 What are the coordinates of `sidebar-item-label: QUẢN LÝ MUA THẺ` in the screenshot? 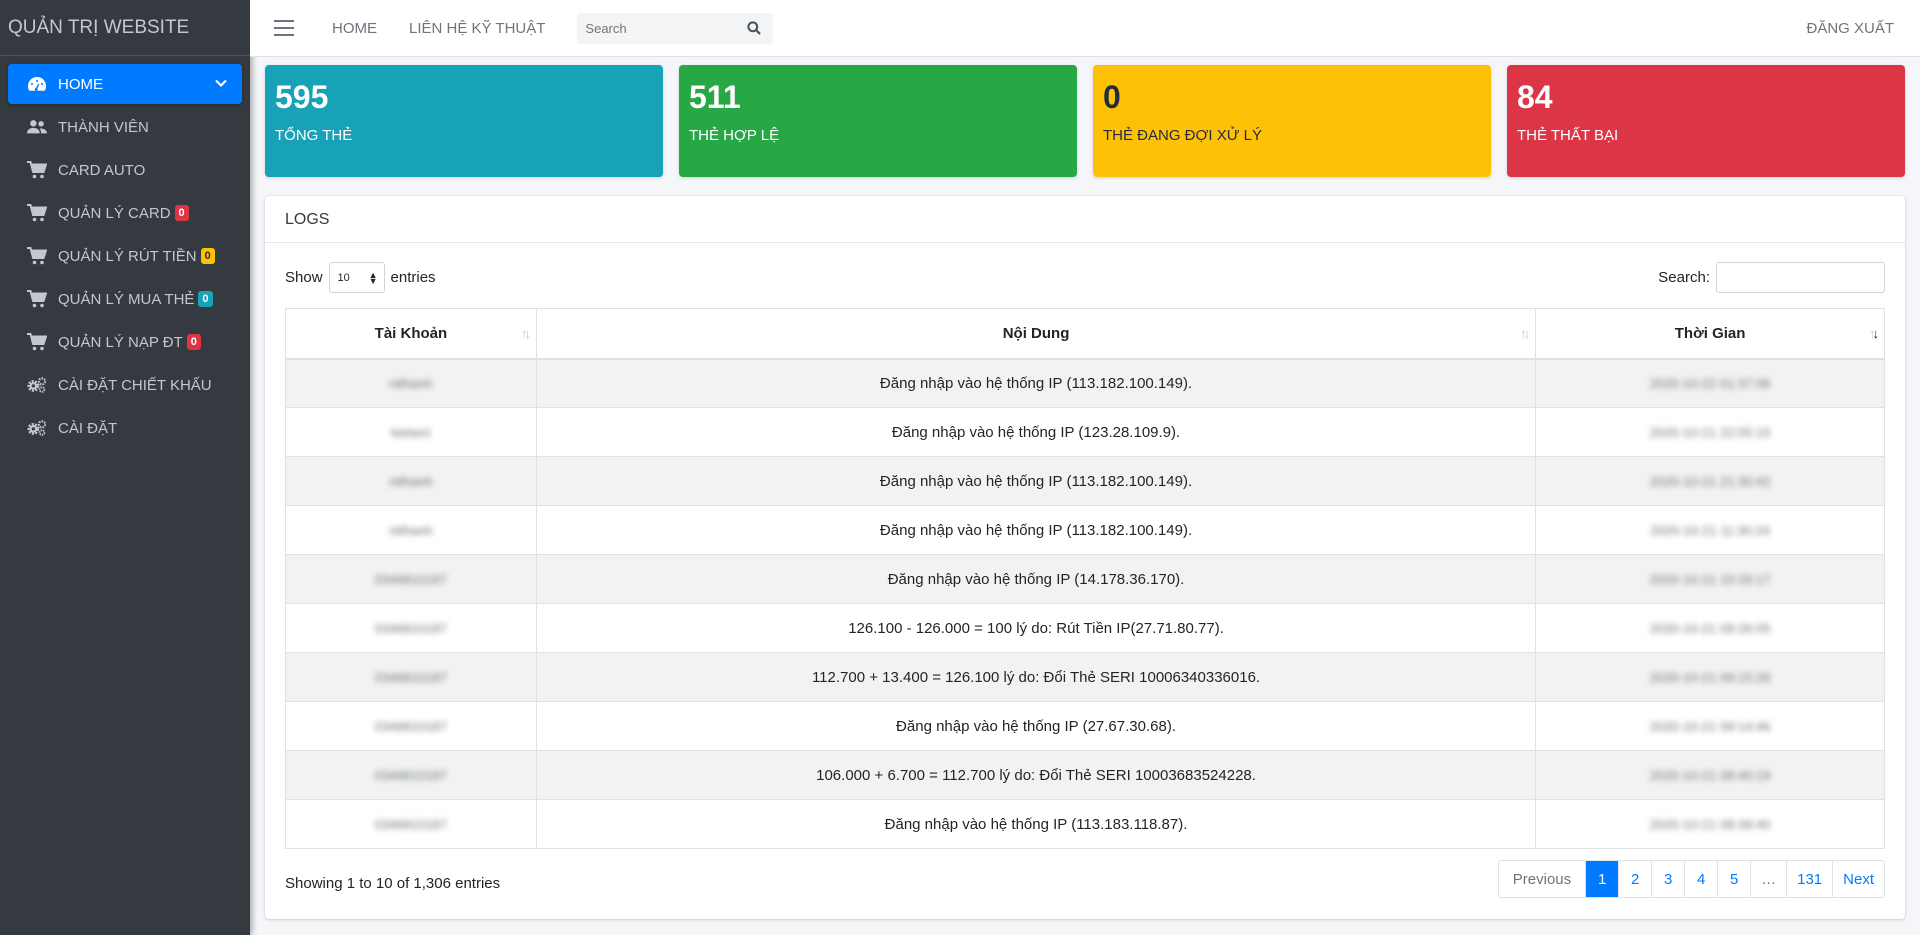 It's located at (126, 299).